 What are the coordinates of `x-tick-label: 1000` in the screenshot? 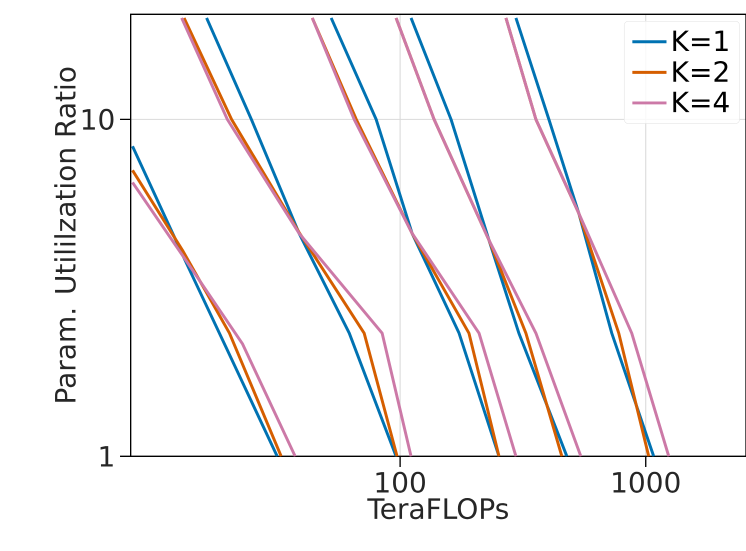 It's located at (646, 482).